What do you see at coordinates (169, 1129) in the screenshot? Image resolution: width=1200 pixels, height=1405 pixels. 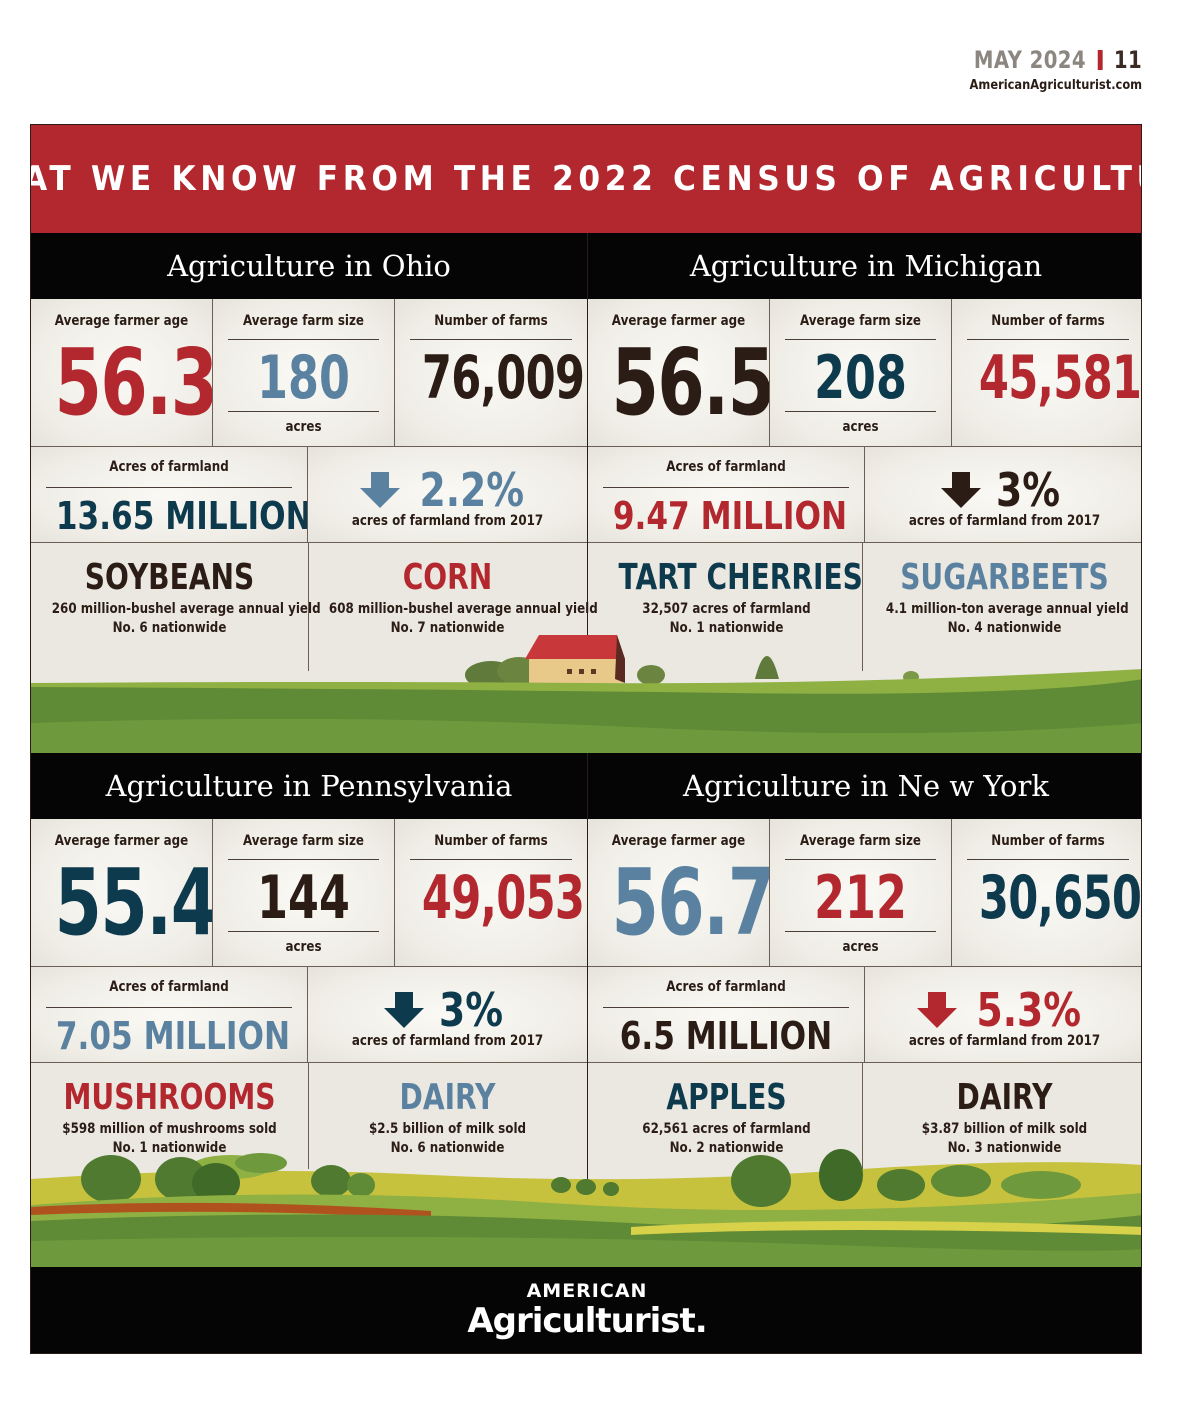 I see `crop-detail: $598 million of mushrooms sold` at bounding box center [169, 1129].